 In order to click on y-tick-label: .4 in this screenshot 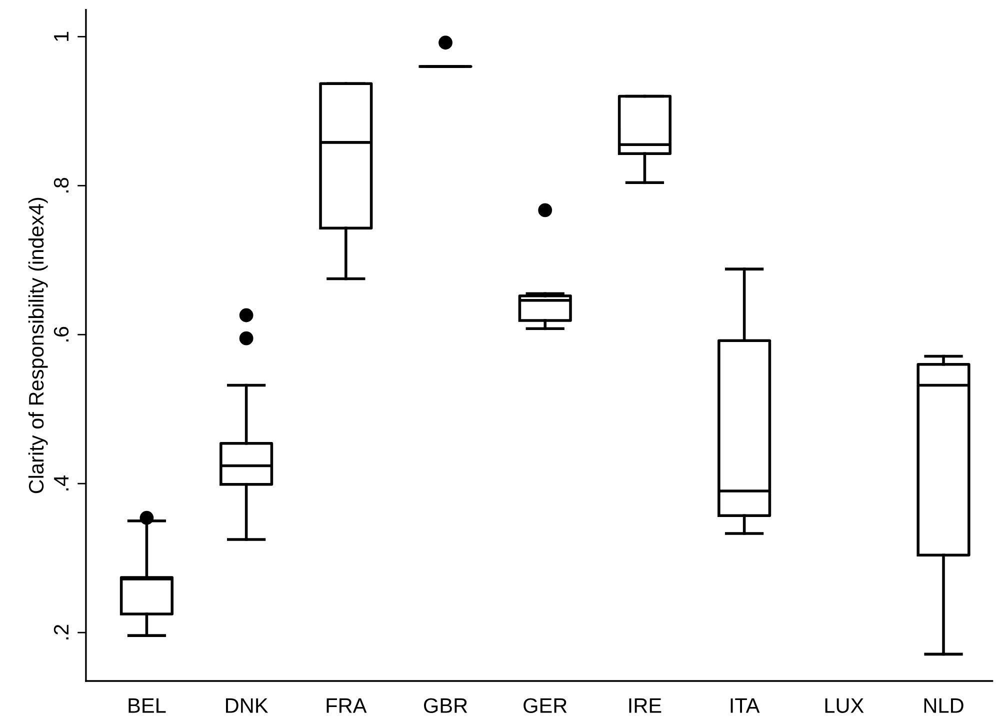, I will do `click(61, 483)`.